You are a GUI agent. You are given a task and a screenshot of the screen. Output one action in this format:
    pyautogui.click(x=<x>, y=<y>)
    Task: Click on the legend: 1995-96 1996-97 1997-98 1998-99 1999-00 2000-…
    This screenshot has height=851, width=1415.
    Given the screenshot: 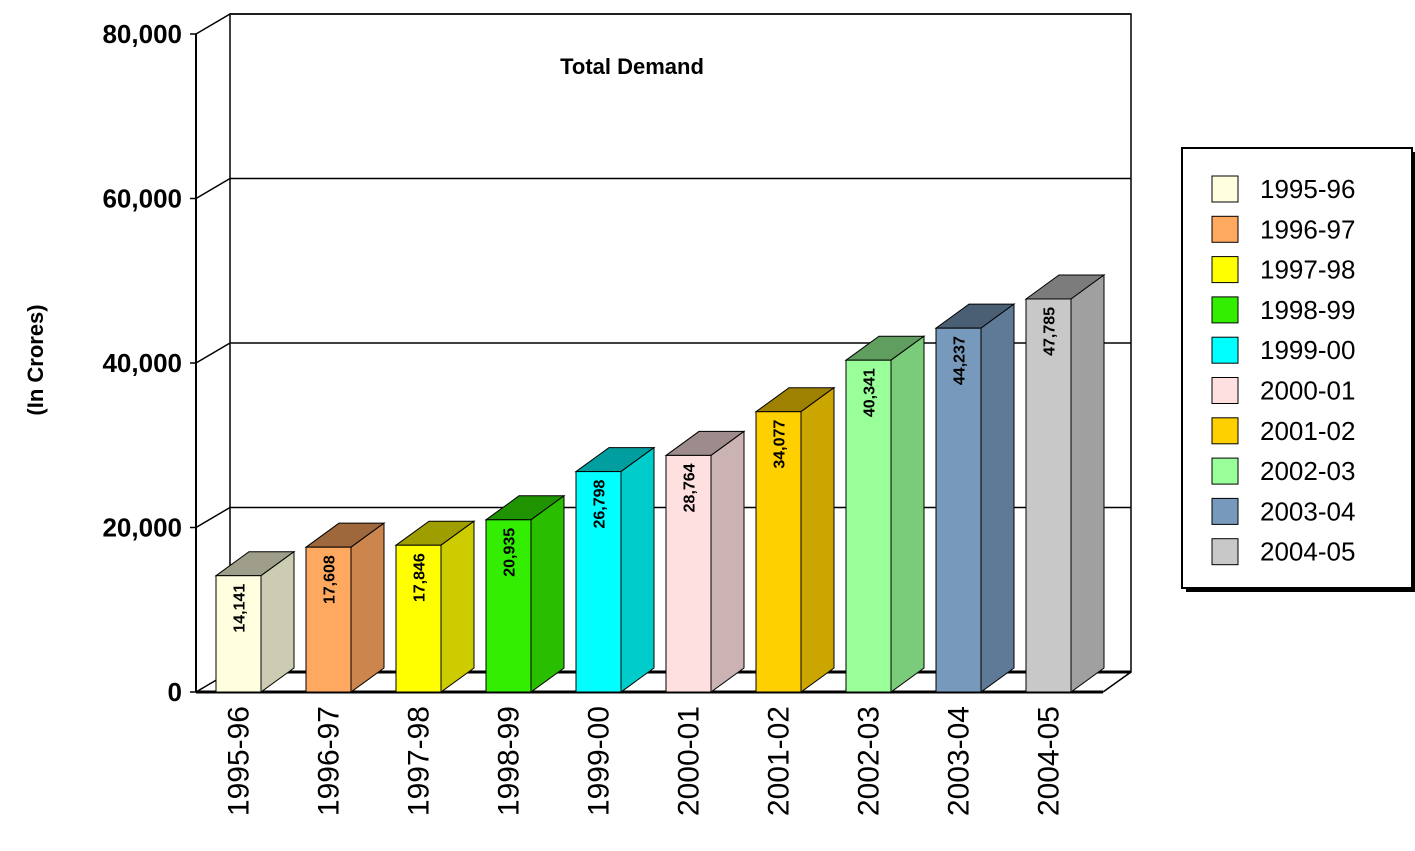 What is the action you would take?
    pyautogui.click(x=1298, y=369)
    